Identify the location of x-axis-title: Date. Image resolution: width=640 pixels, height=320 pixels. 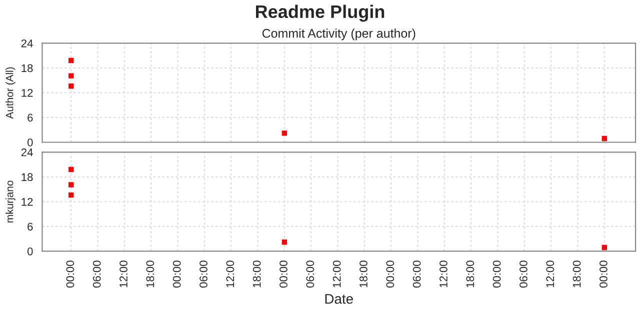
(339, 299).